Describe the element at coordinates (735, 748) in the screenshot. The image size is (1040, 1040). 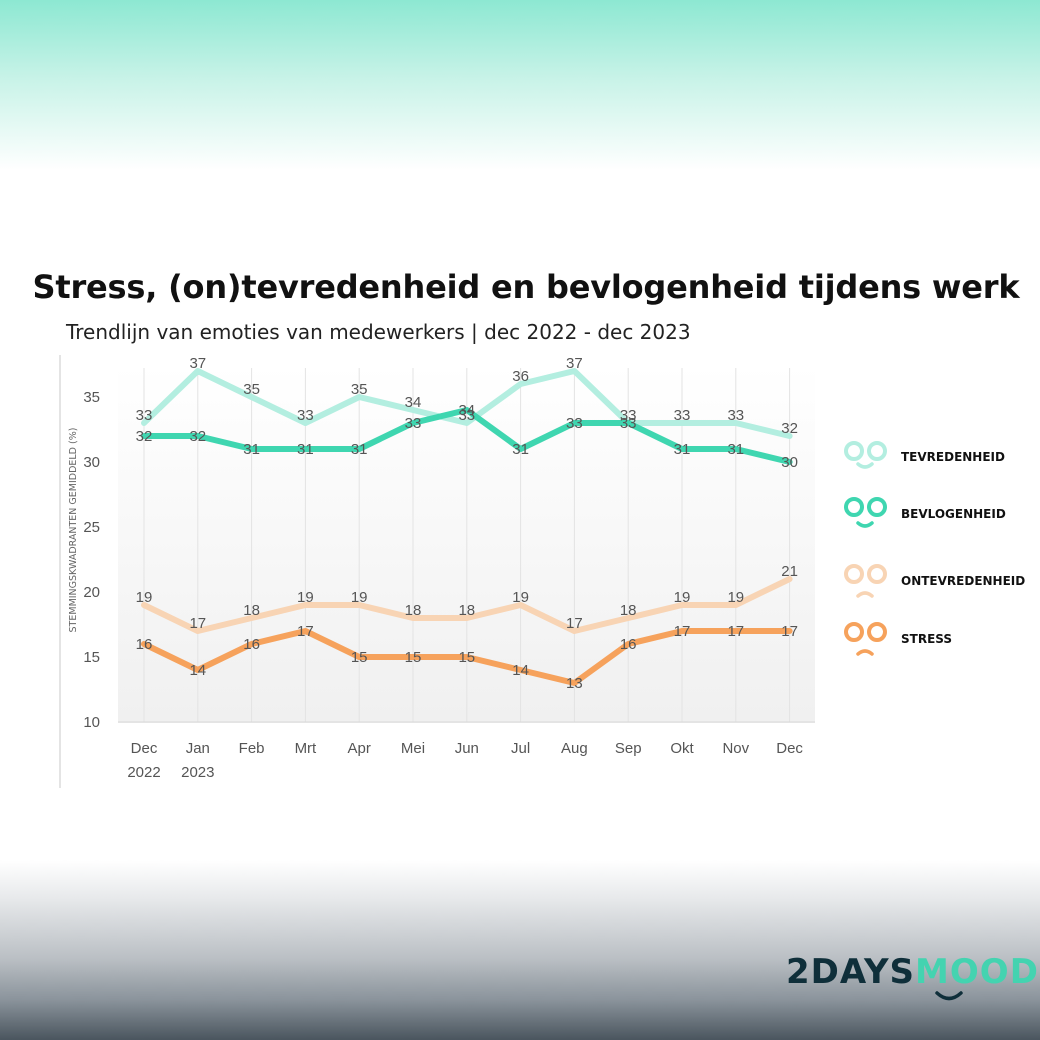
I see `x-tick-label: Nov` at that location.